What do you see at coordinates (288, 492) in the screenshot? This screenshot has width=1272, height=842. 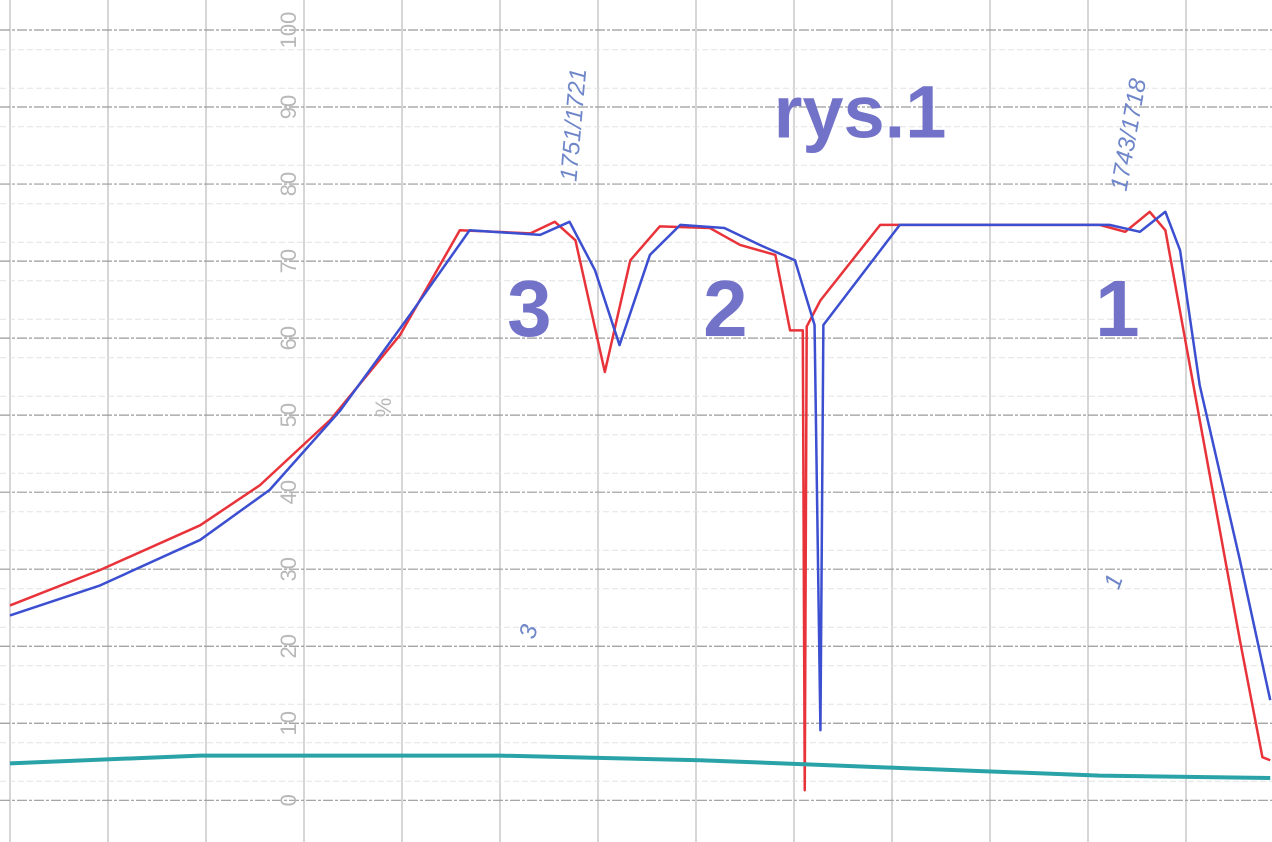 I see `y-tick-label: 40` at bounding box center [288, 492].